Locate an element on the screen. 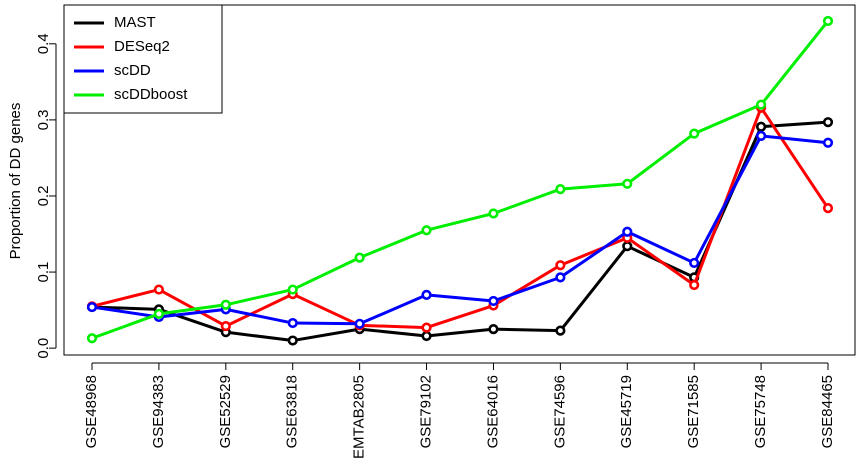 Image resolution: width=856 pixels, height=465 pixels. x-tick-label: GSE63818 is located at coordinates (292, 411).